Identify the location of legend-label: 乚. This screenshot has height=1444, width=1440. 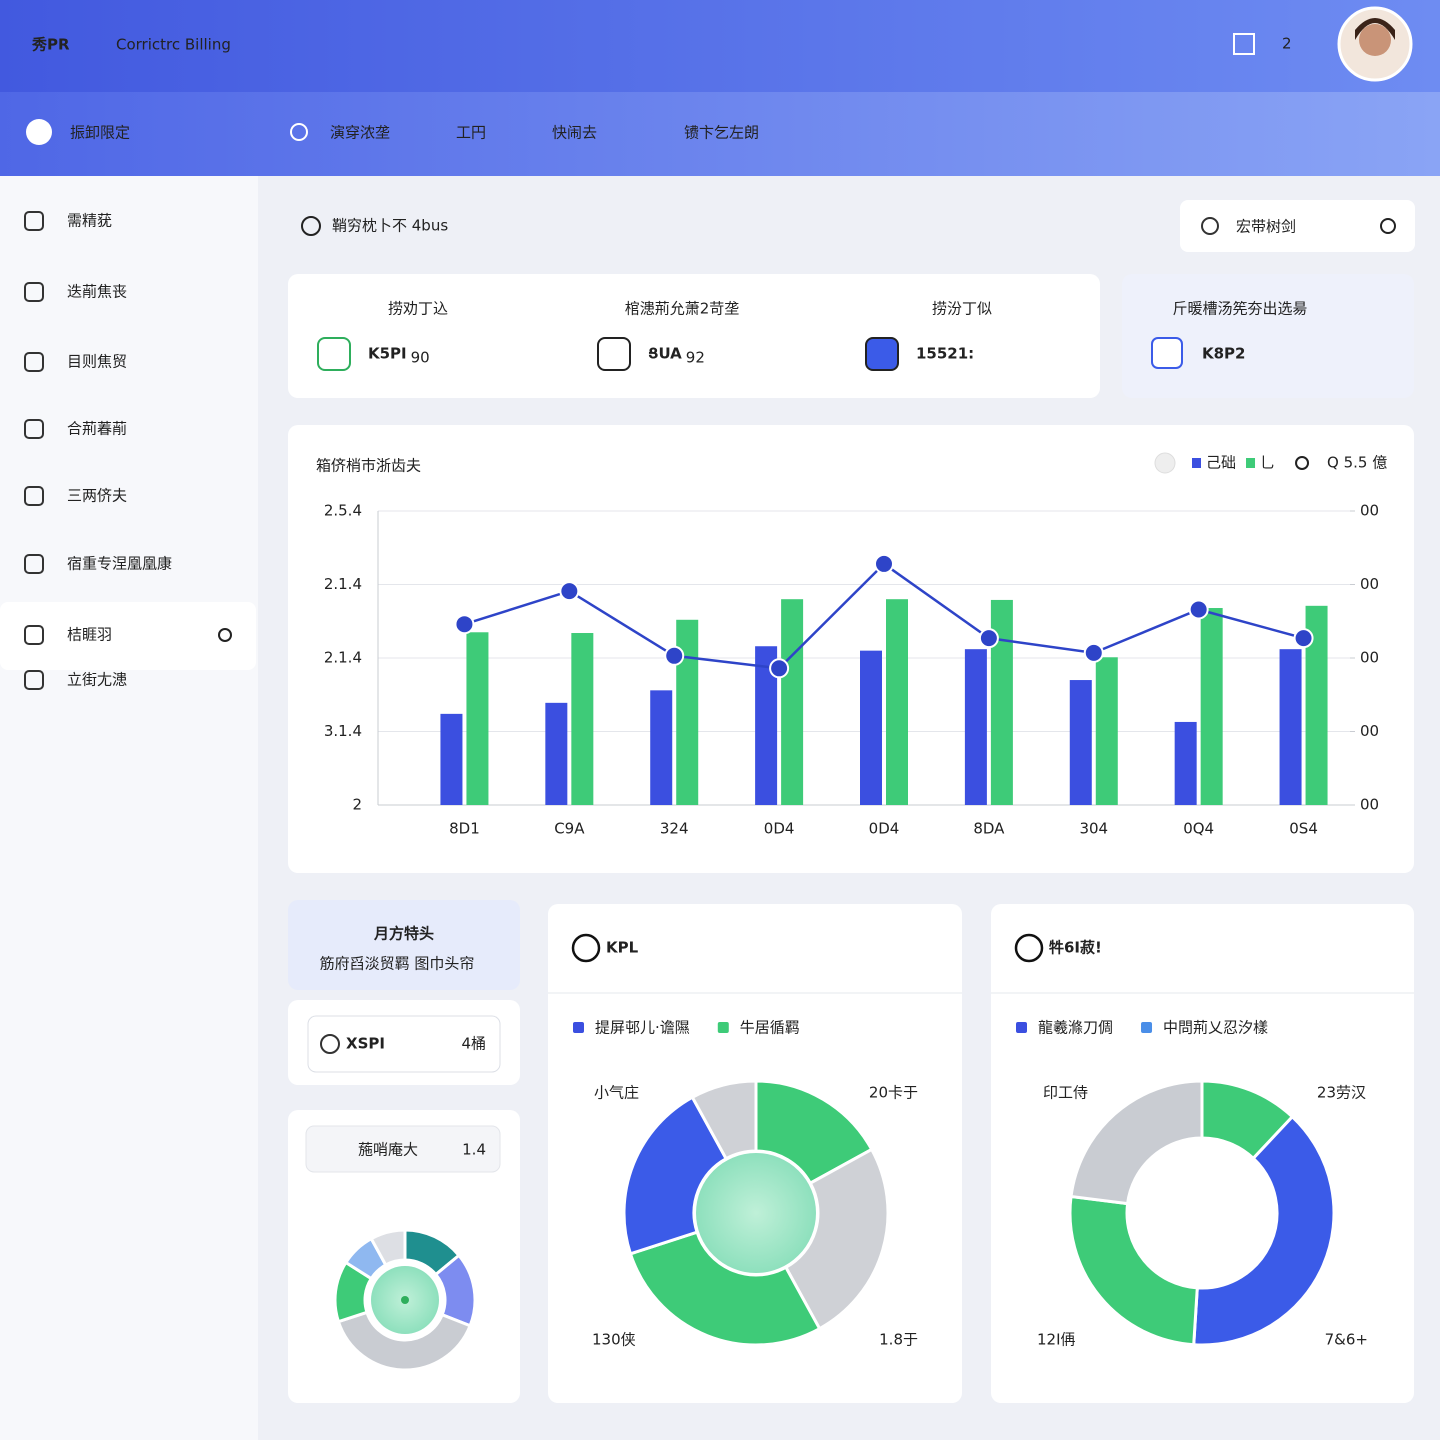
(1267, 463).